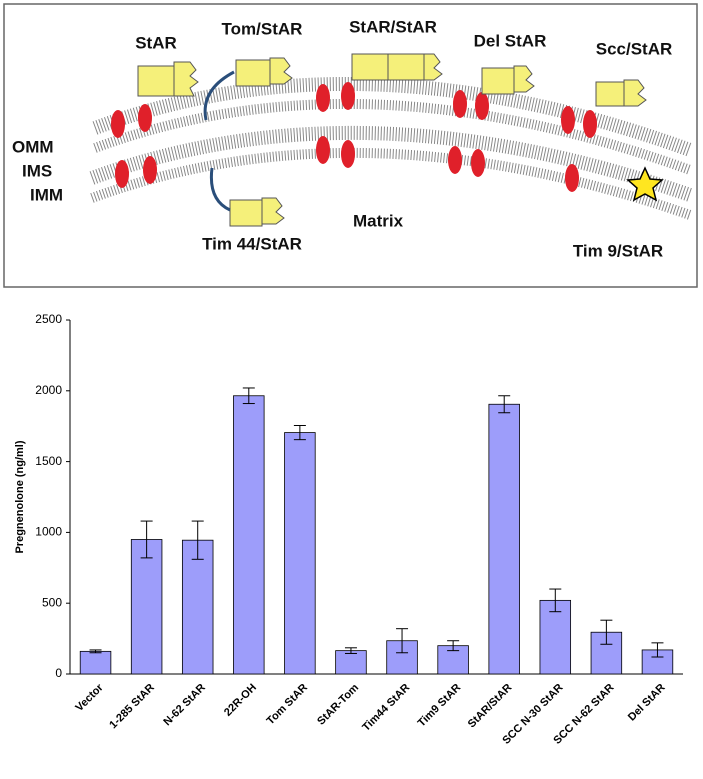 The width and height of the screenshot is (703, 779). Describe the element at coordinates (378, 220) in the screenshot. I see `diagram-label: Matrix` at that location.